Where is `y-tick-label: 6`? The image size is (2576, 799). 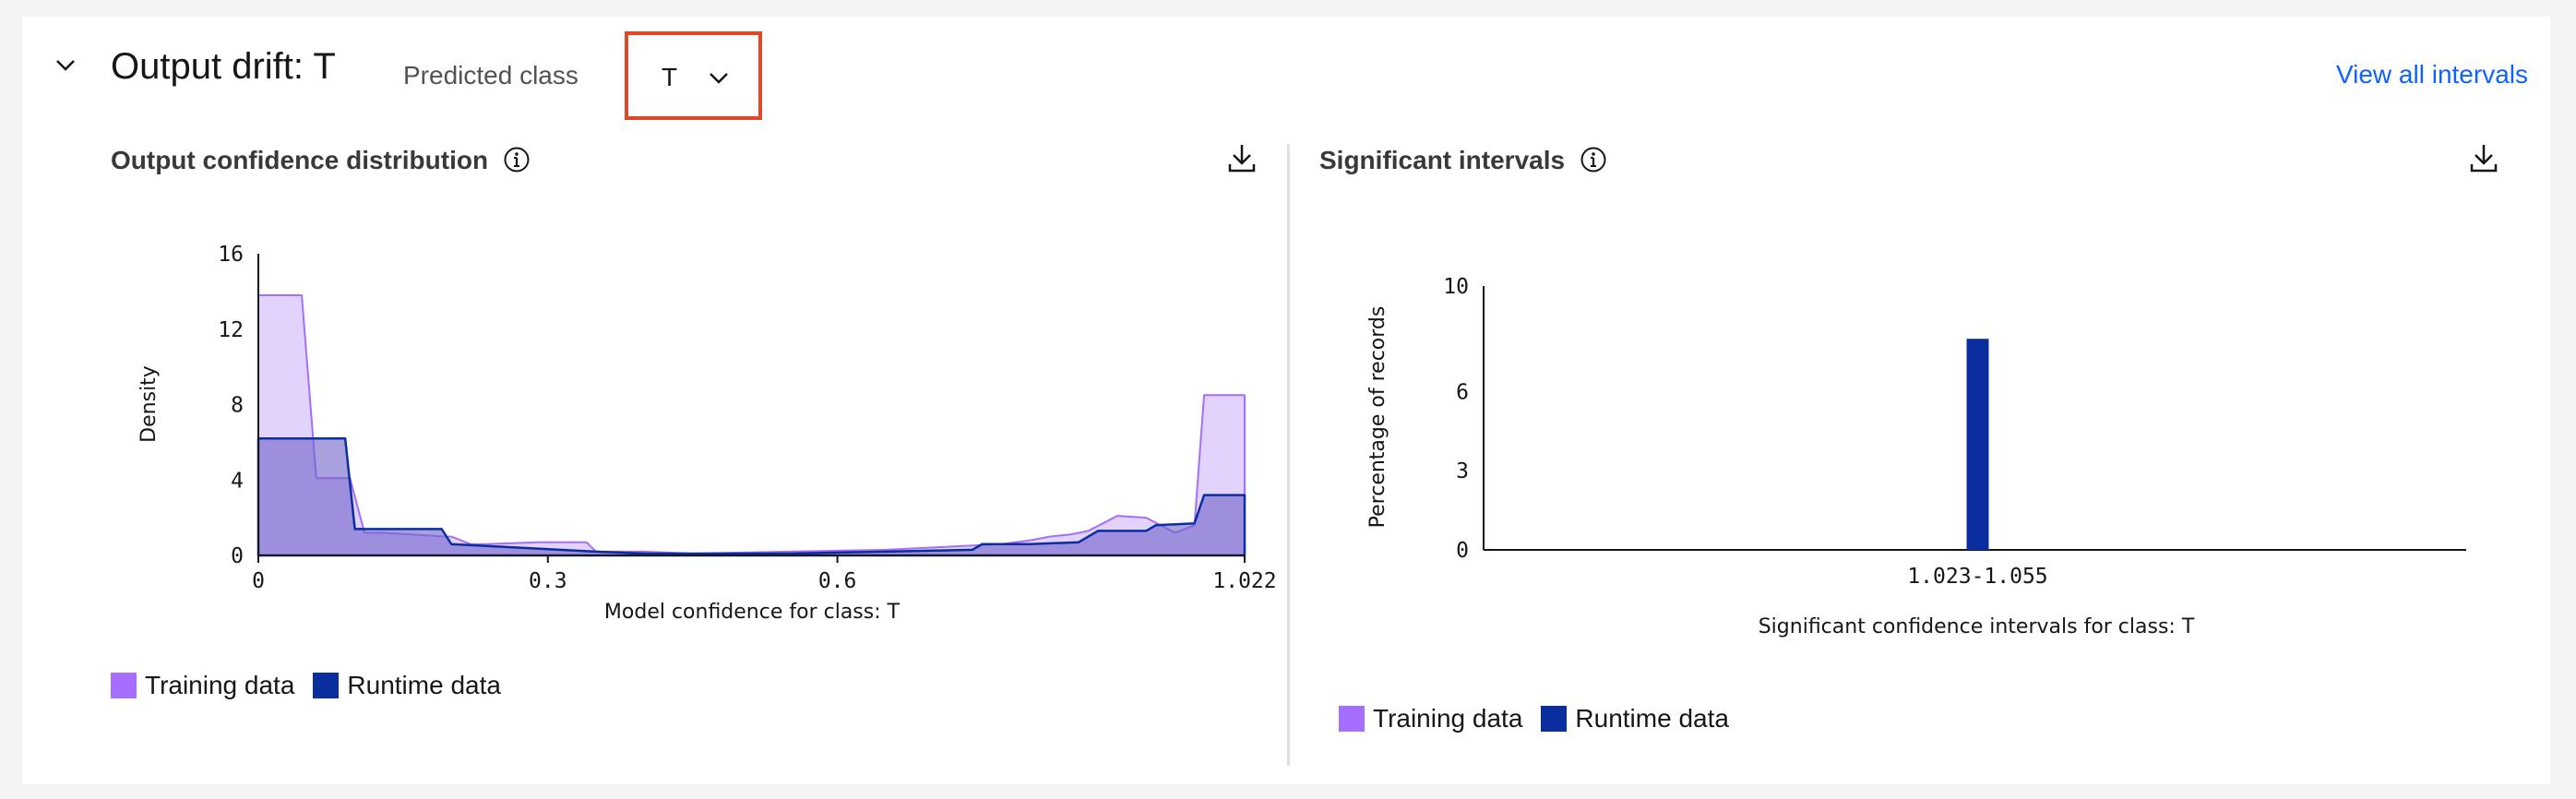
y-tick-label: 6 is located at coordinates (1463, 392).